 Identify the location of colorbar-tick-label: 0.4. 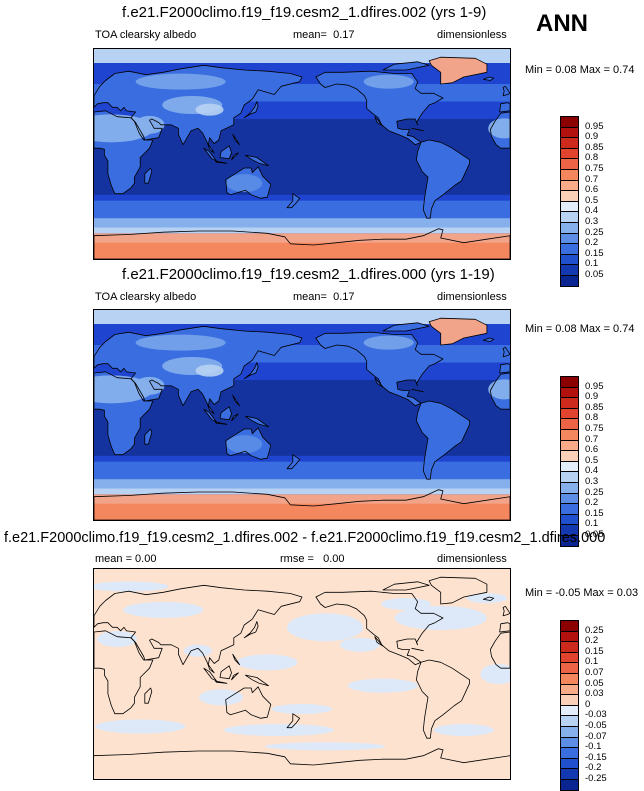
(592, 211).